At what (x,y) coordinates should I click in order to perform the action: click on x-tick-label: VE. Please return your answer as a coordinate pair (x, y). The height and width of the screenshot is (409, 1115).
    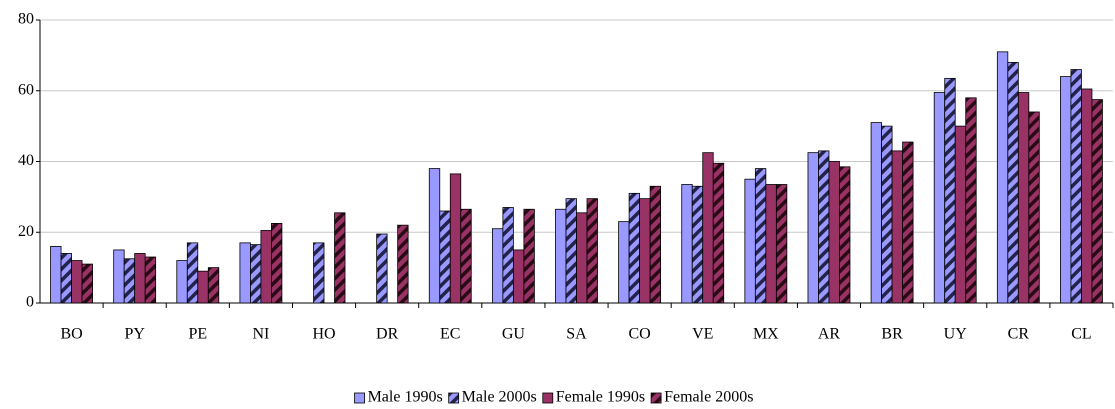
    Looking at the image, I should click on (702, 334).